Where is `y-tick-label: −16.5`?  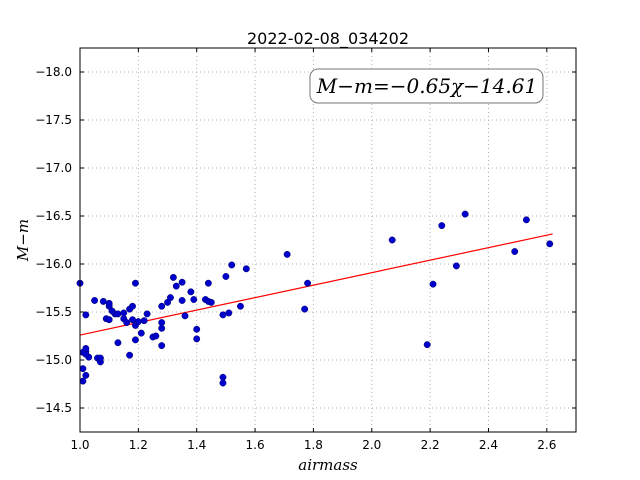
y-tick-label: −16.5 is located at coordinates (53, 216).